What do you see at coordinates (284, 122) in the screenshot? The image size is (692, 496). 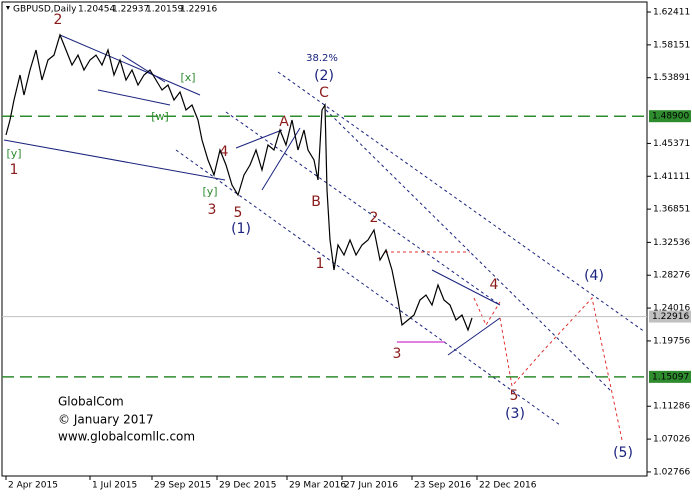 I see `wave-label: A` at bounding box center [284, 122].